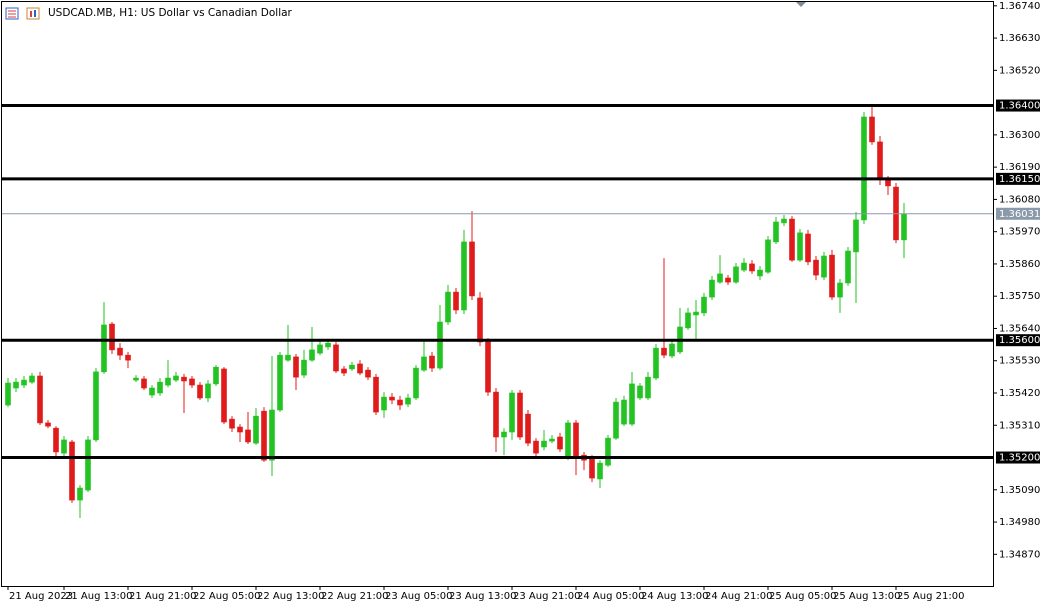 This screenshot has width=1048, height=608. Describe the element at coordinates (1019, 232) in the screenshot. I see `y-tick-label: 1.35970` at that location.